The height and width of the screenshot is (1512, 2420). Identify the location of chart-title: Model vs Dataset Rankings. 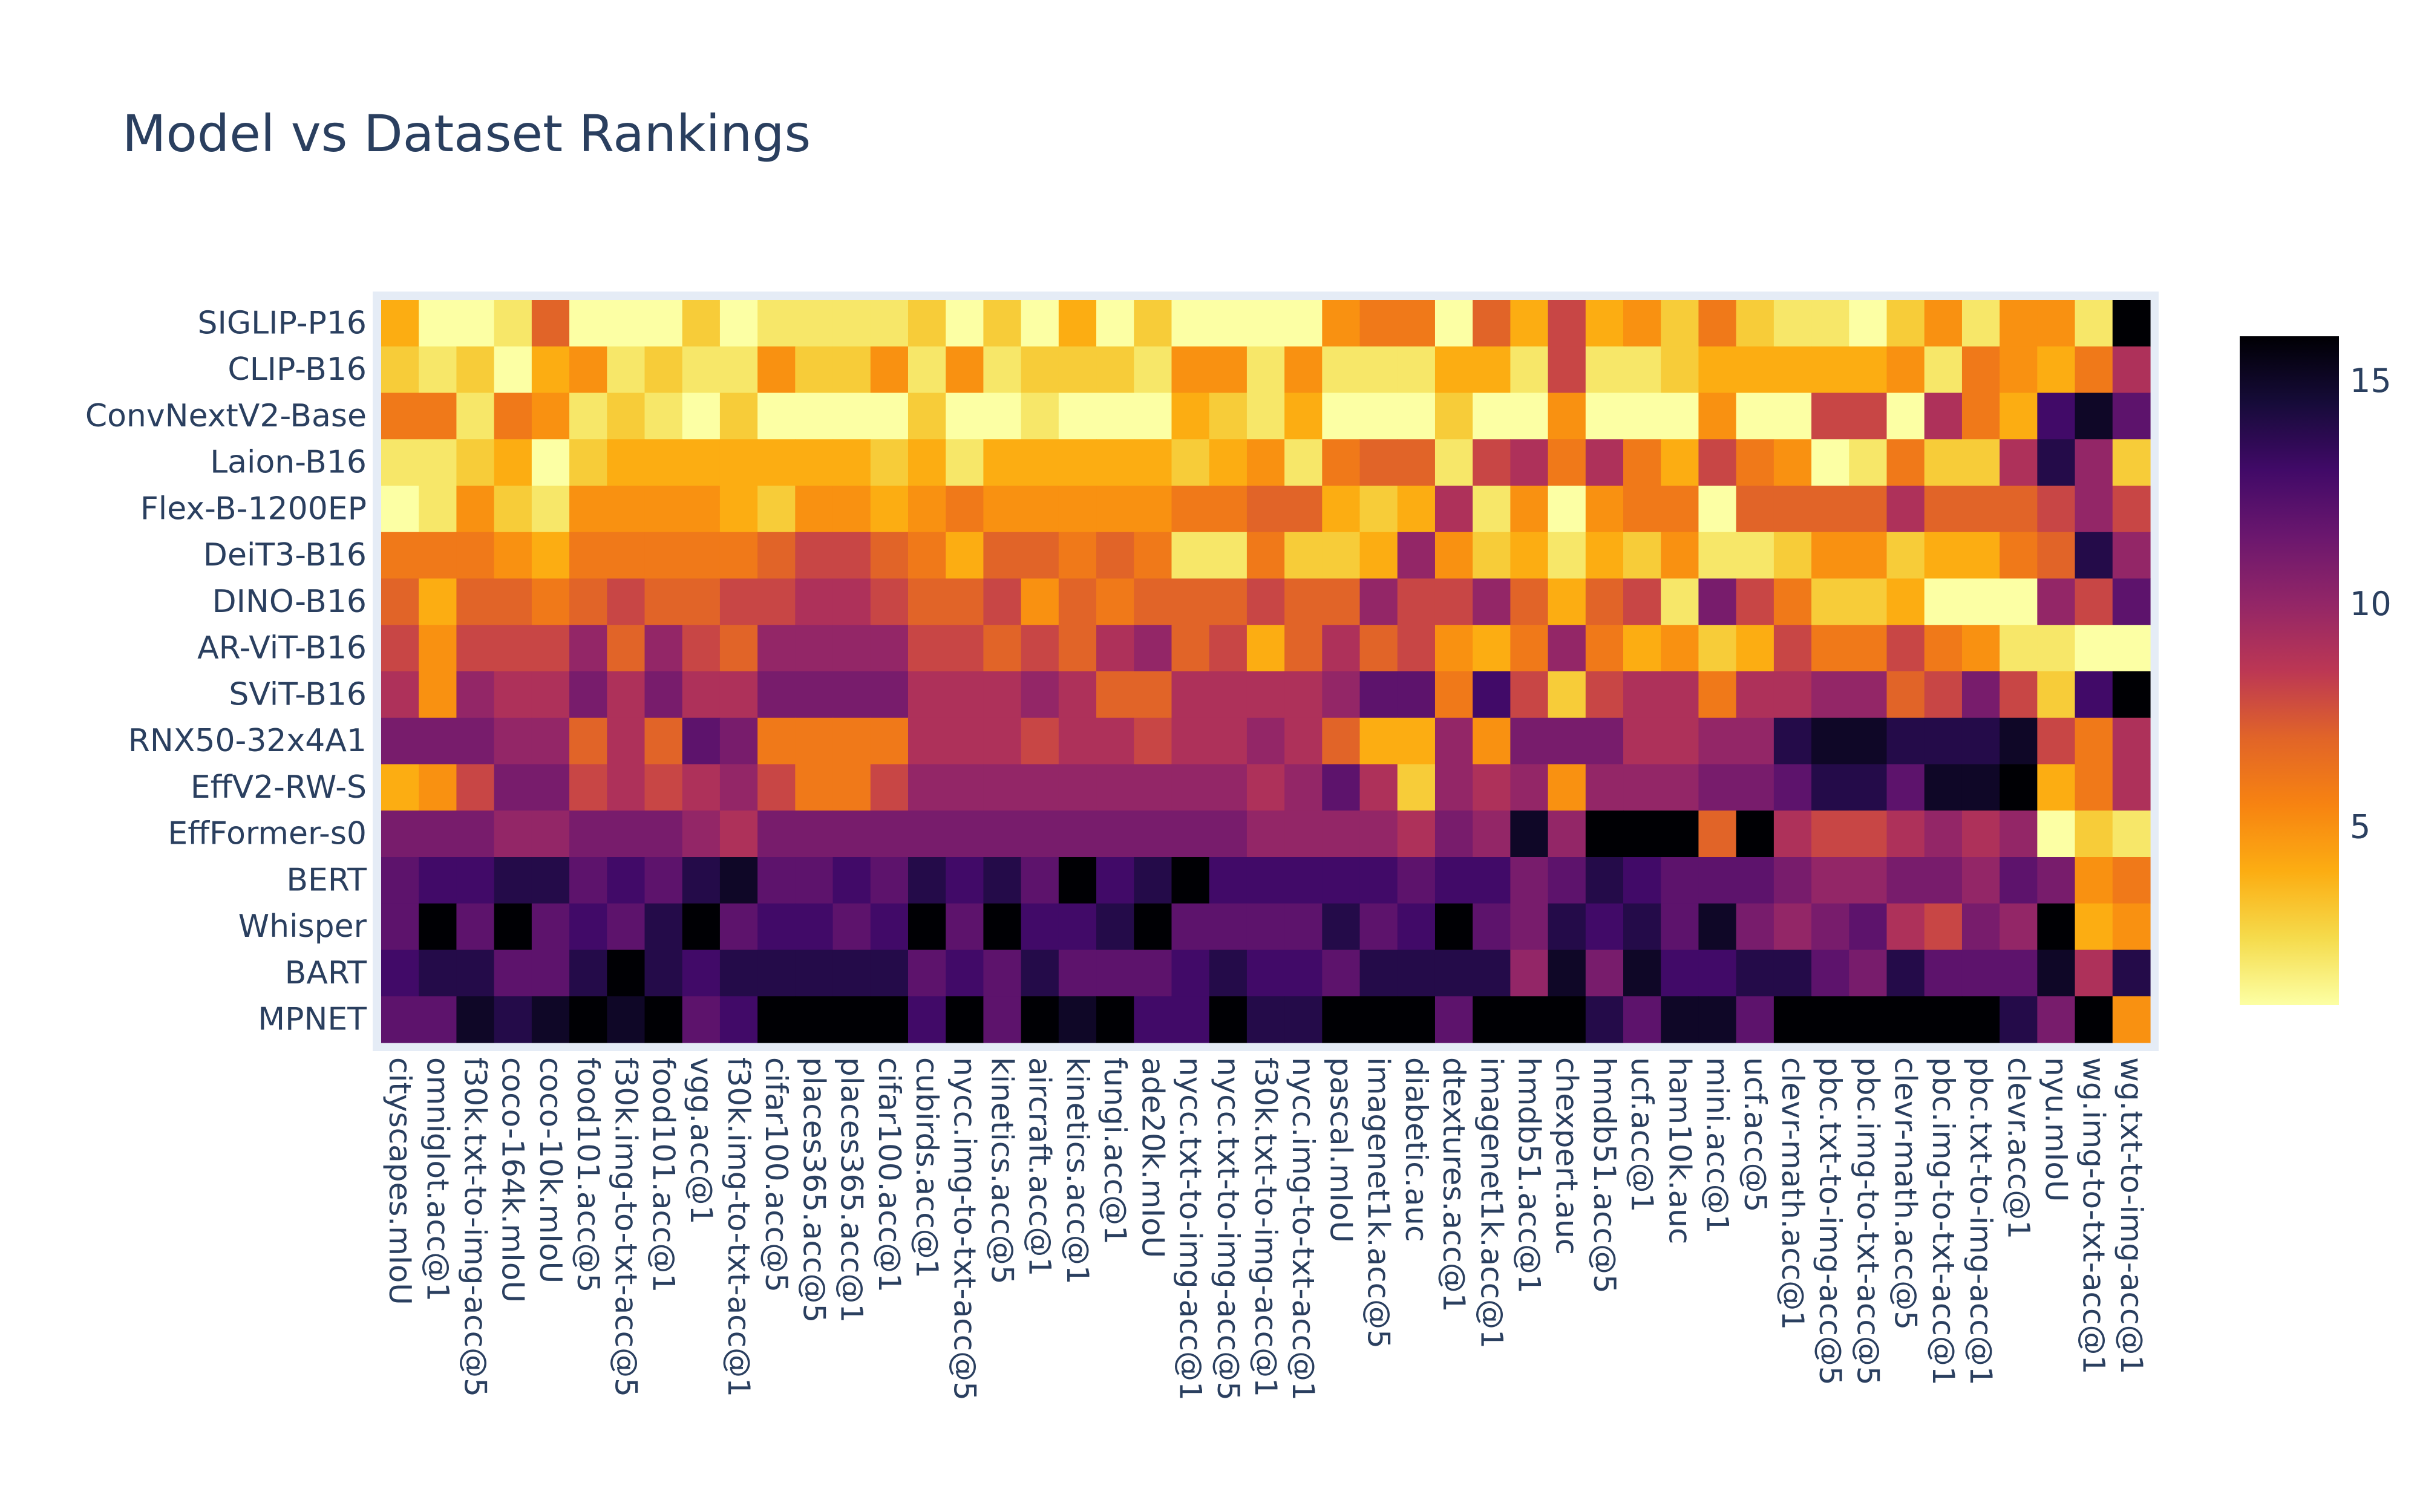
(466, 133).